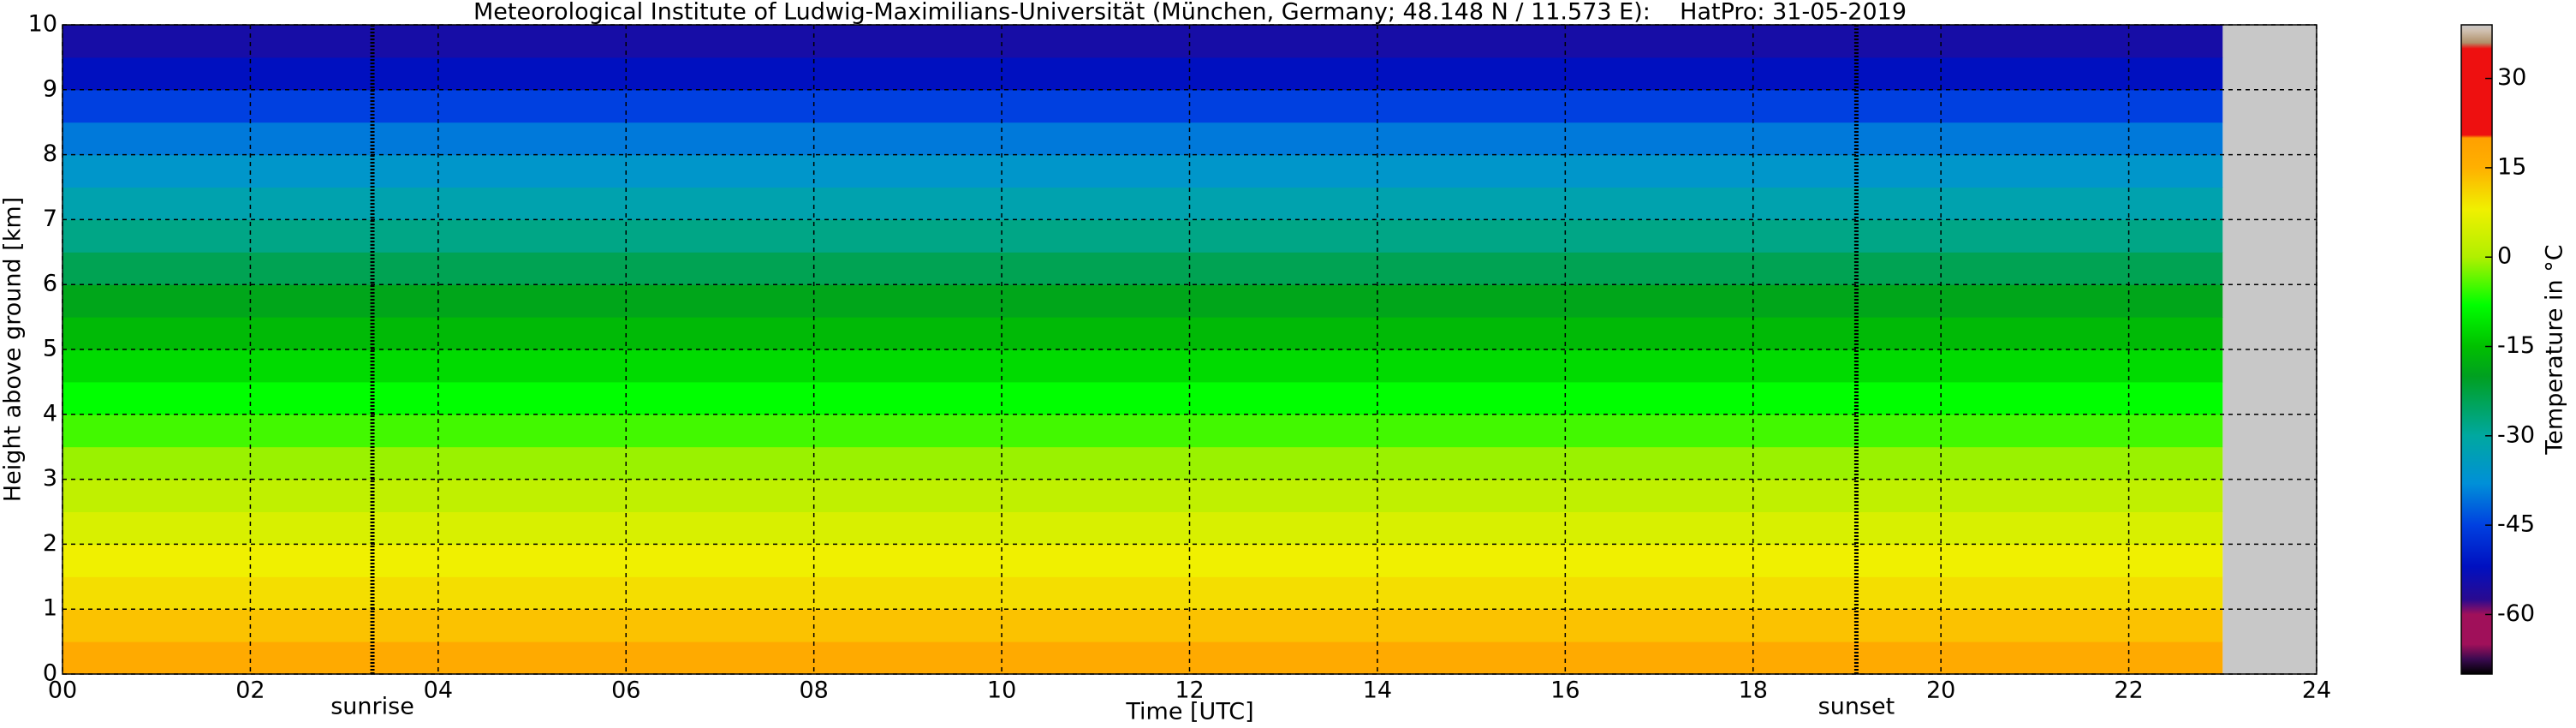  What do you see at coordinates (50, 413) in the screenshot?
I see `y-tick-label: 4` at bounding box center [50, 413].